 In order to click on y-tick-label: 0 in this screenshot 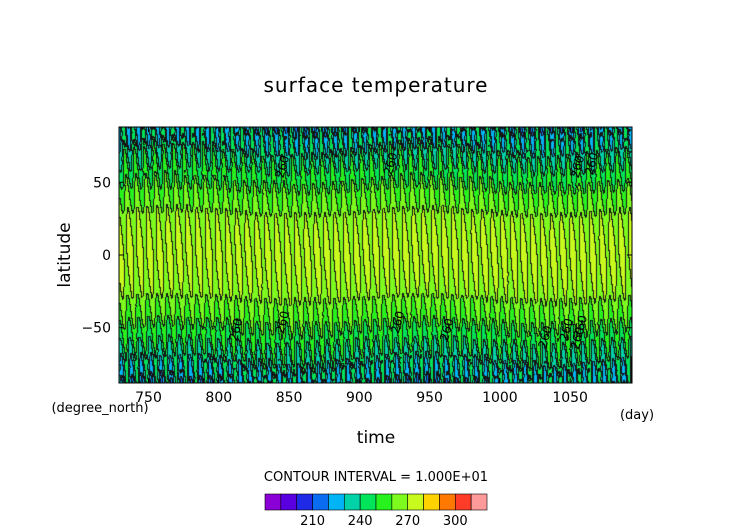, I will do `click(106, 256)`.